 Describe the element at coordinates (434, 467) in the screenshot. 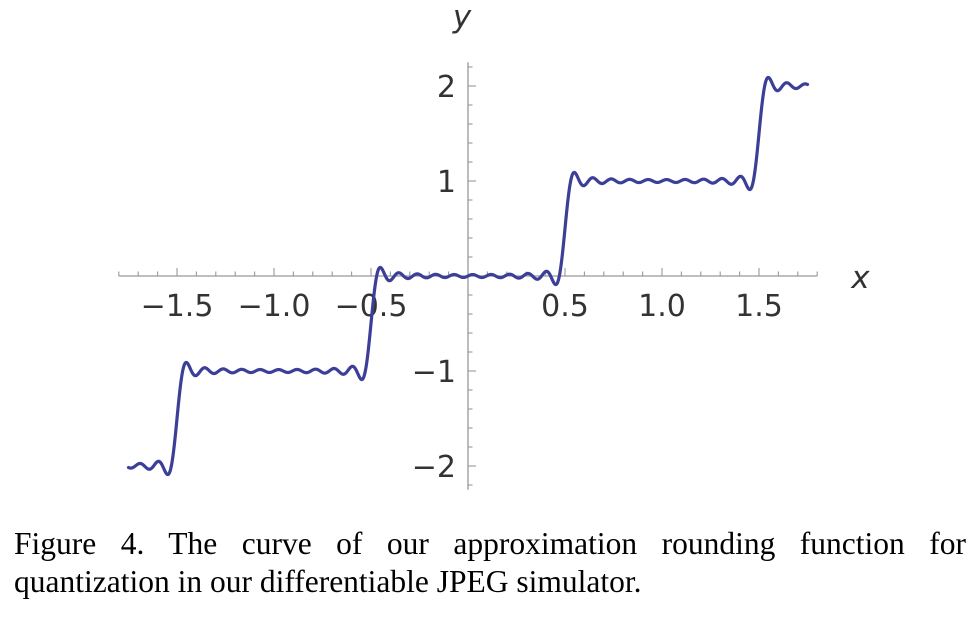

I see `y-tick-label: −2` at that location.